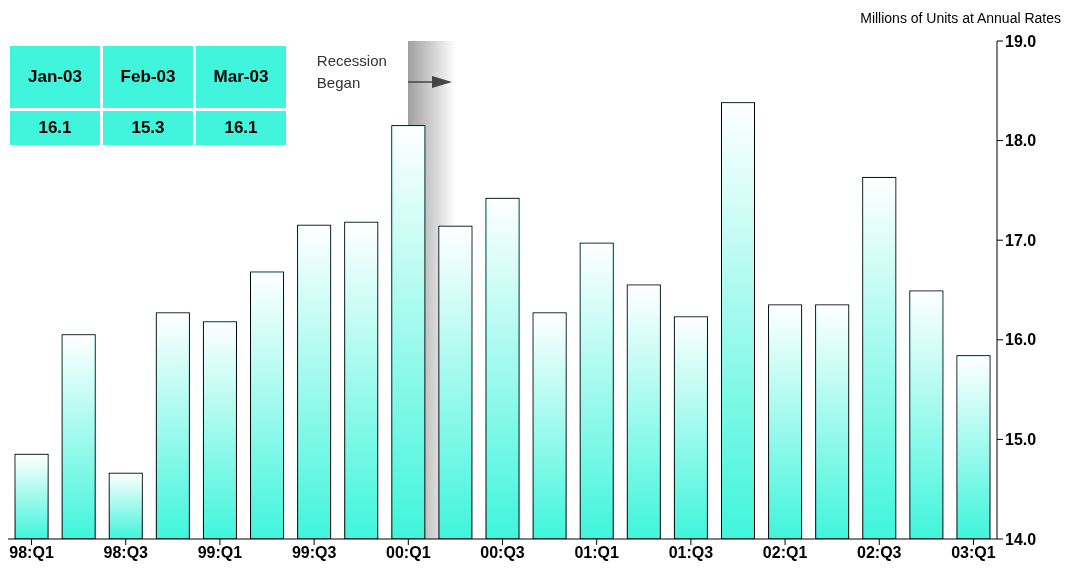  What do you see at coordinates (148, 128) in the screenshot?
I see `annotation: 15.3` at bounding box center [148, 128].